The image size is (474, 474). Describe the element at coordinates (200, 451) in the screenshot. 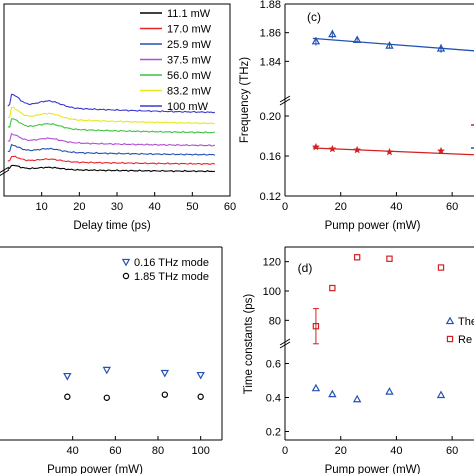

I see `x-tick-label: 100` at that location.